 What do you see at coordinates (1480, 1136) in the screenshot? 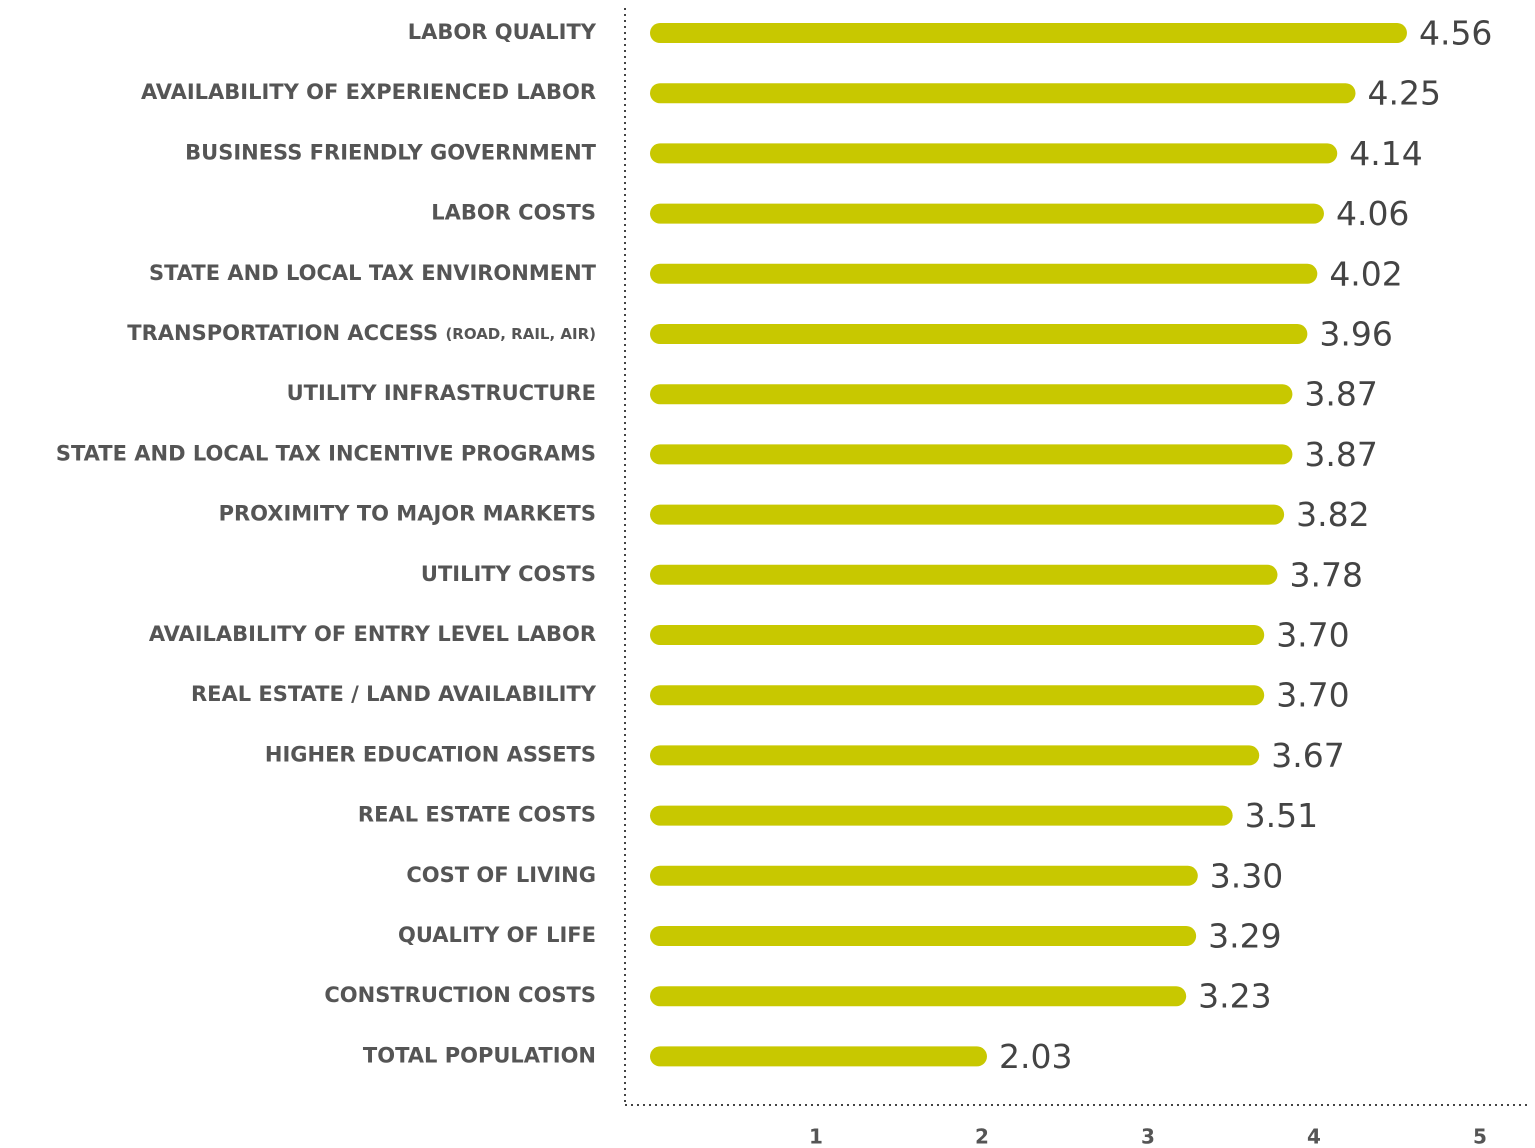
I see `x-tick-label: 5` at bounding box center [1480, 1136].